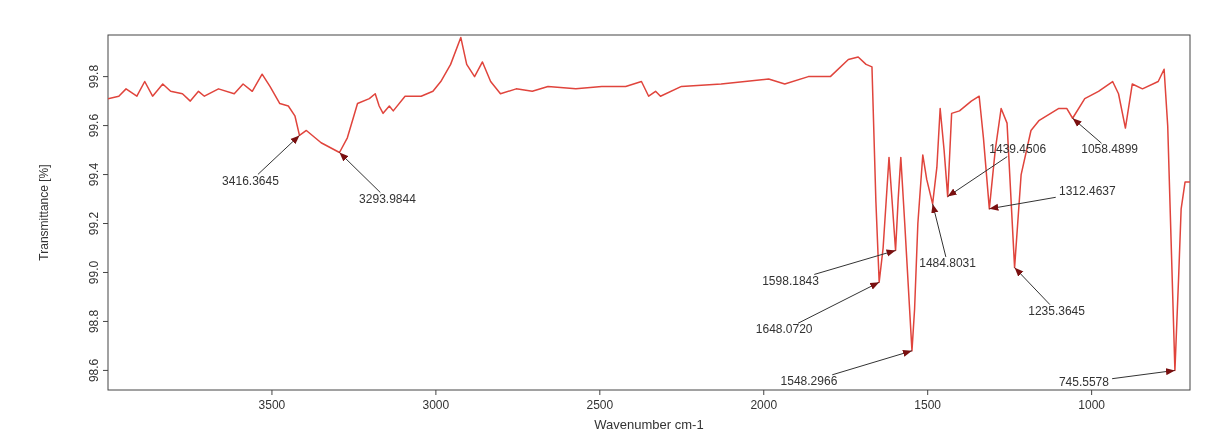 This screenshot has height=436, width=1223. What do you see at coordinates (94, 174) in the screenshot?
I see `y-tick-label: 99.4` at bounding box center [94, 174].